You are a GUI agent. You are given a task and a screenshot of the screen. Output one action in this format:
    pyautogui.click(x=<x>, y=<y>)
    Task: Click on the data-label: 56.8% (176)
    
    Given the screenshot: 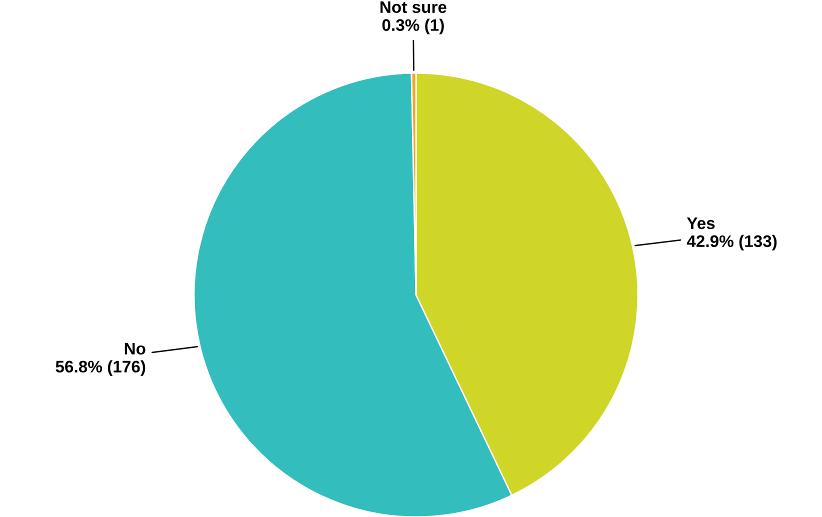 What is the action you would take?
    pyautogui.click(x=101, y=368)
    